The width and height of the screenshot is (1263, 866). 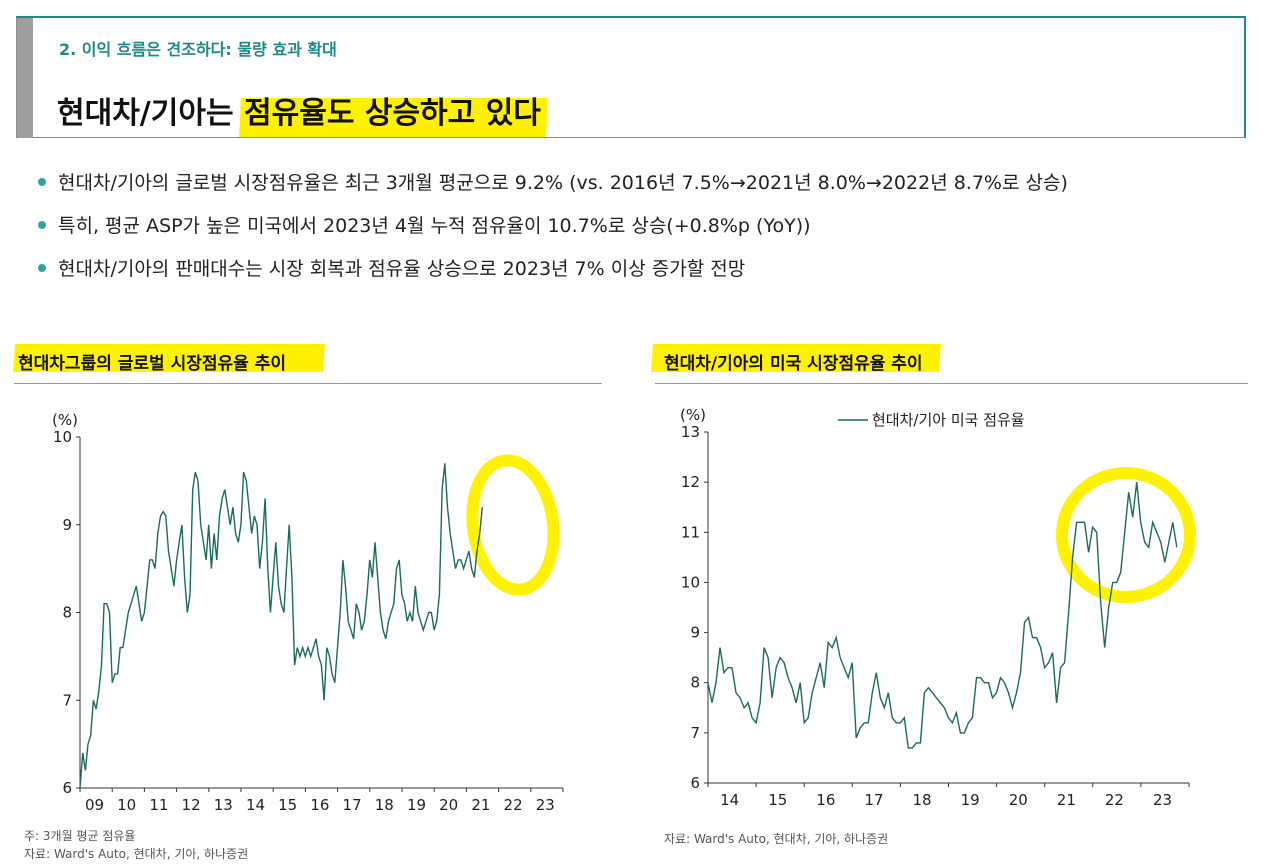 I want to click on chart1-x-tick-label: 21, so click(x=480, y=805).